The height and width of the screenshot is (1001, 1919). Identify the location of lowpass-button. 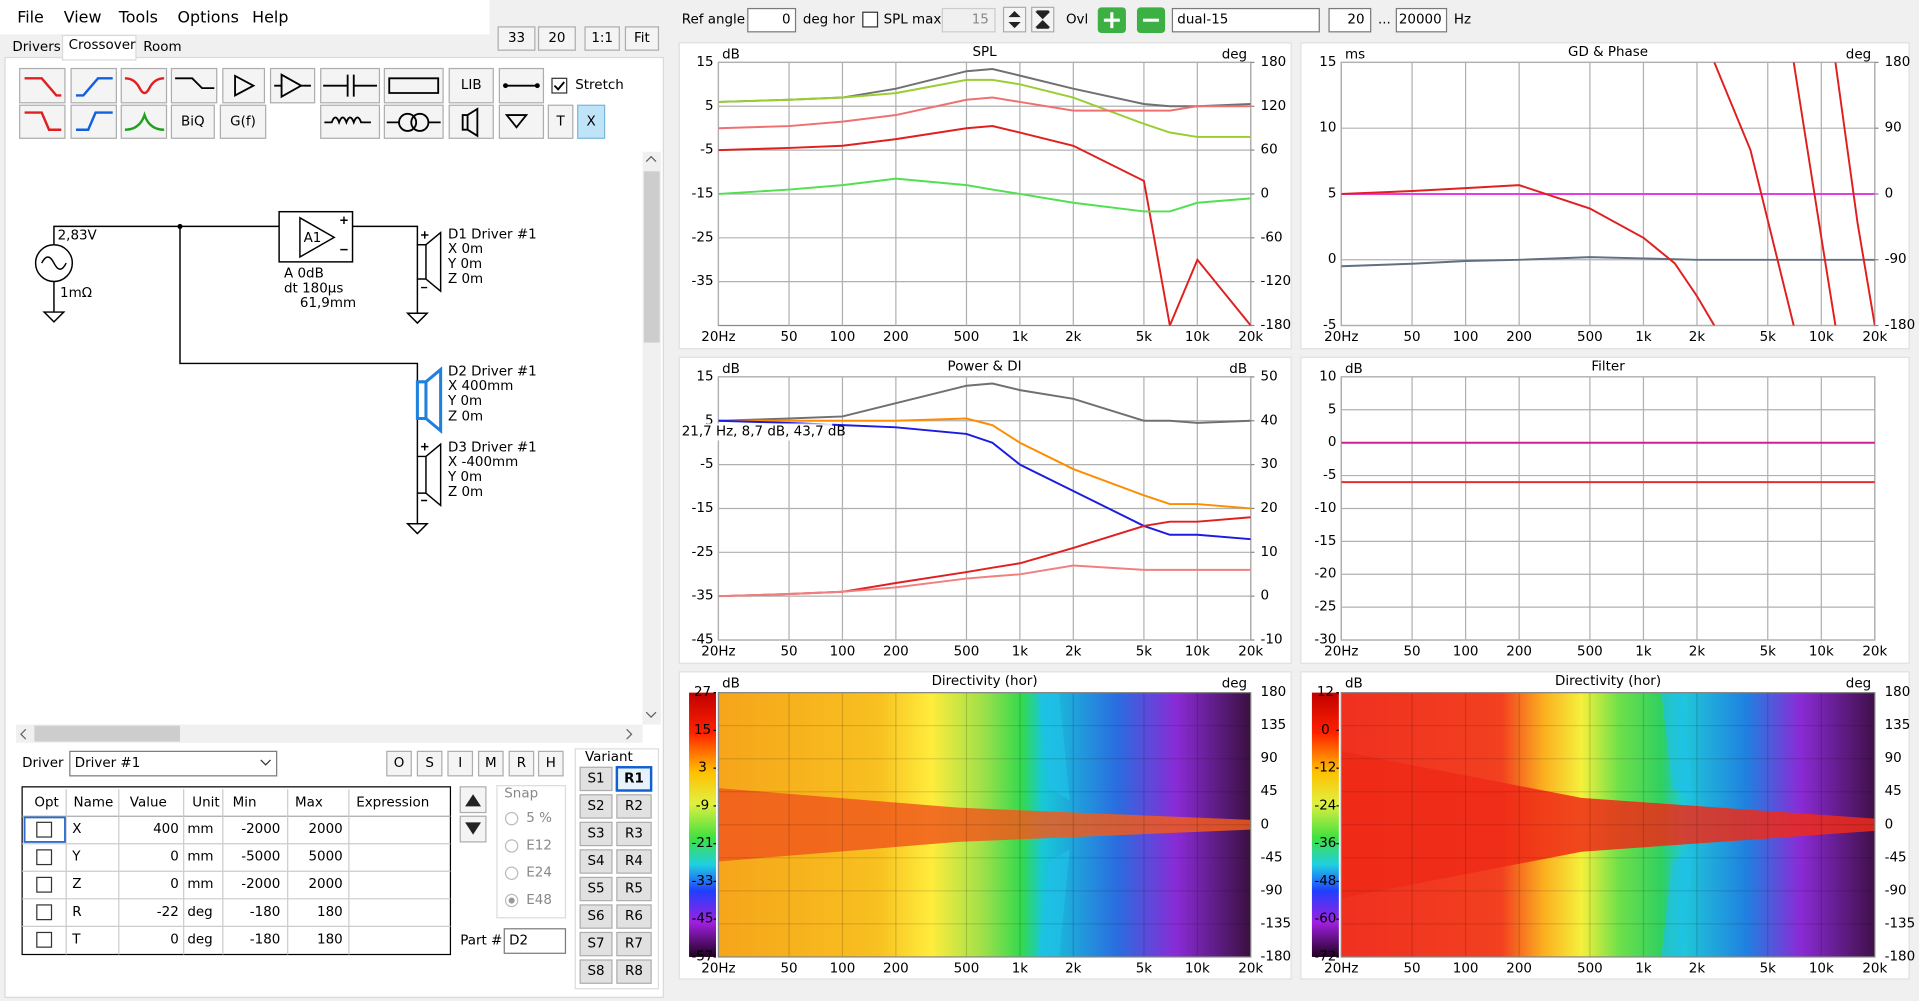
(42, 85).